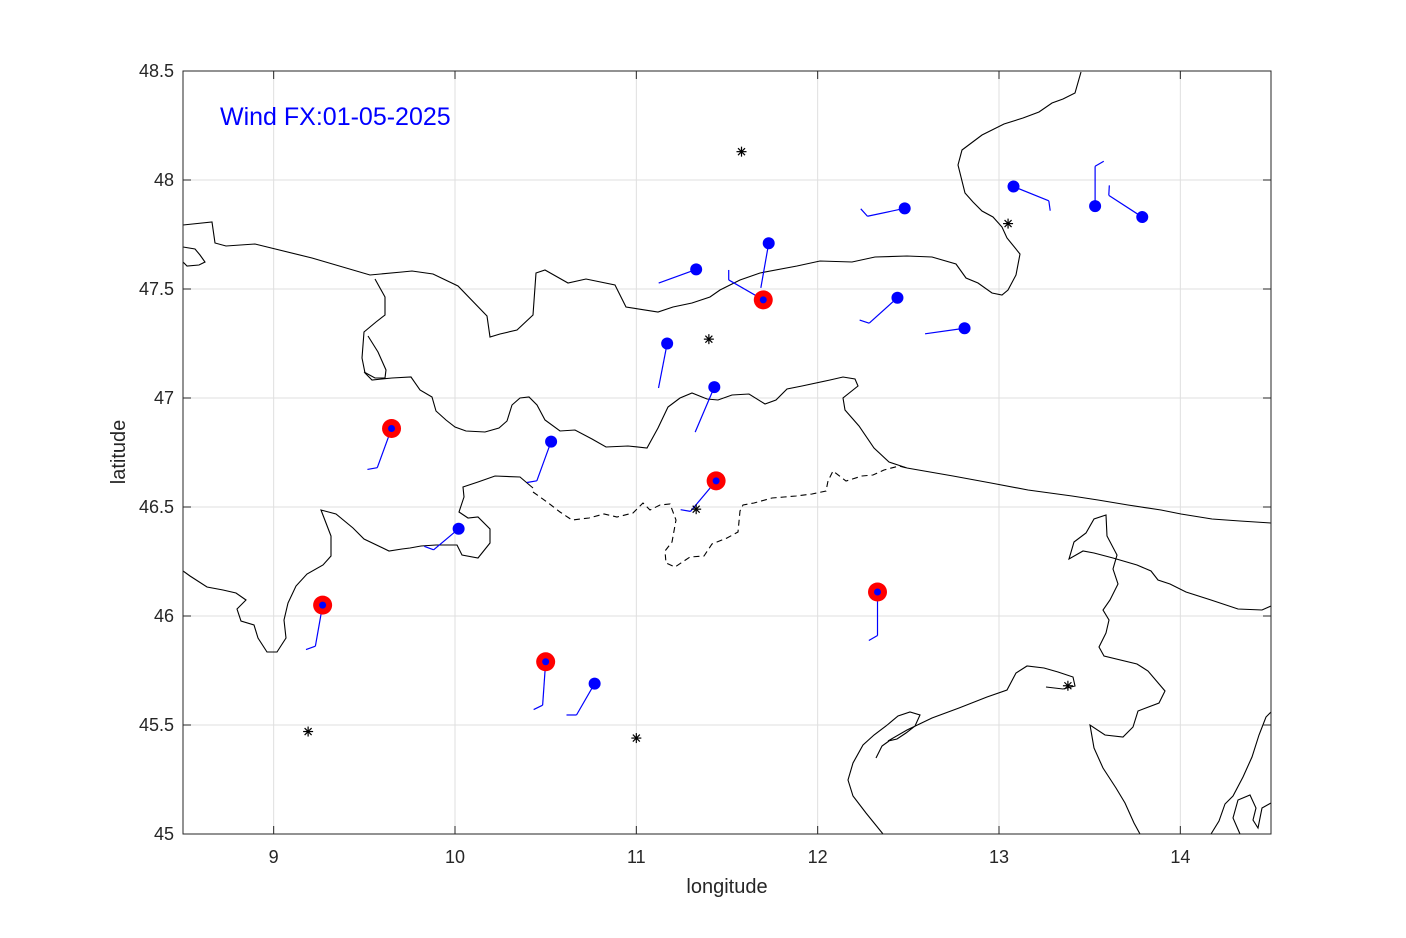 Image resolution: width=1406 pixels, height=938 pixels. What do you see at coordinates (882, 749) in the screenshot?
I see `coast-inlet` at bounding box center [882, 749].